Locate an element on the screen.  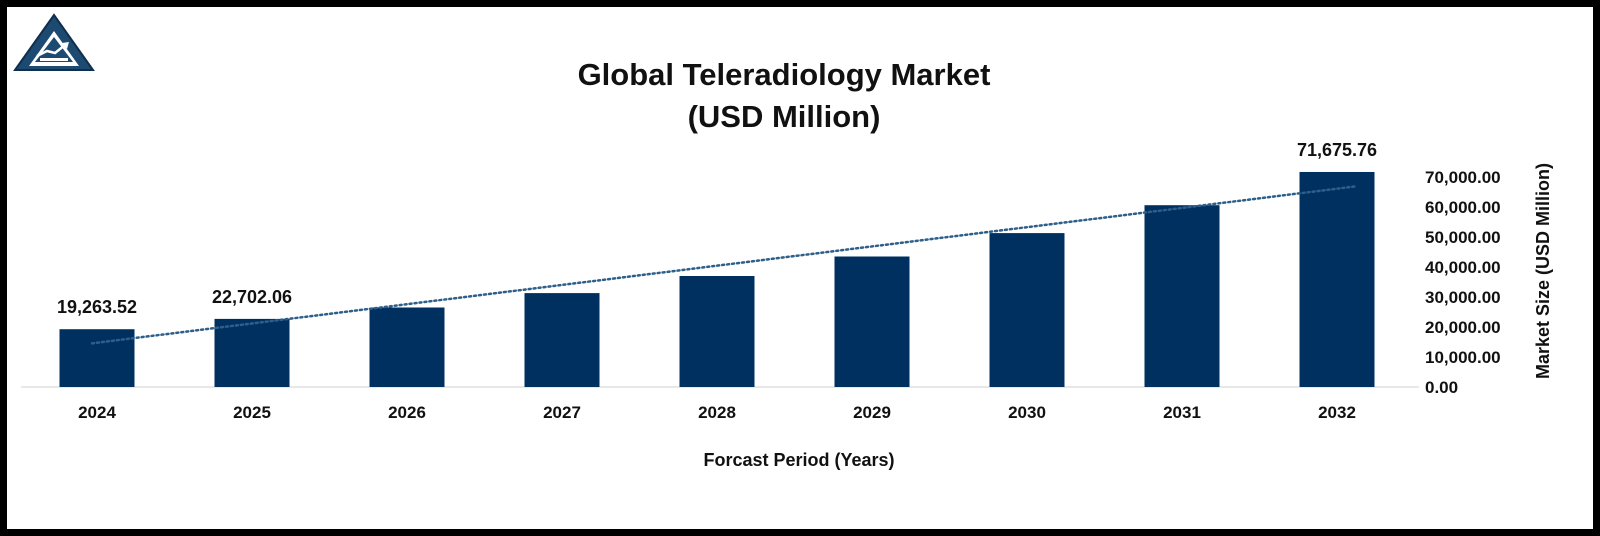
x-tick-2026: 2026 is located at coordinates (407, 412).